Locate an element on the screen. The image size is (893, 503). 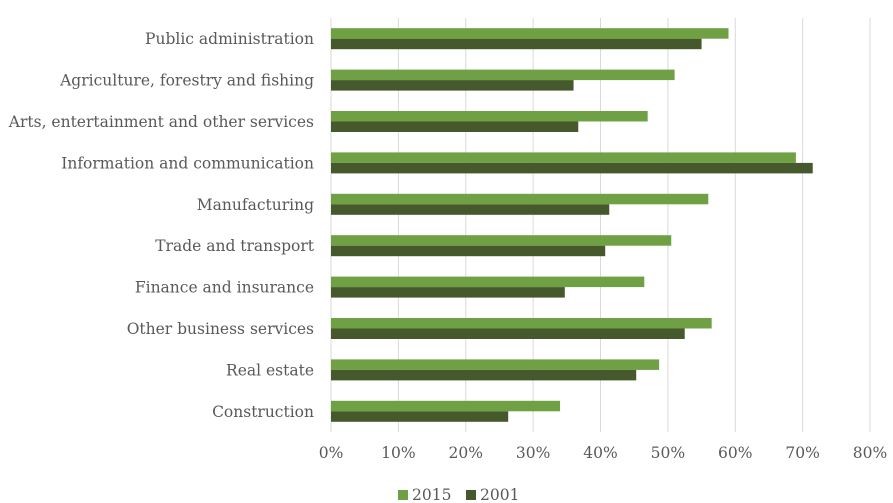
x-tick-label: 10% is located at coordinates (398, 453).